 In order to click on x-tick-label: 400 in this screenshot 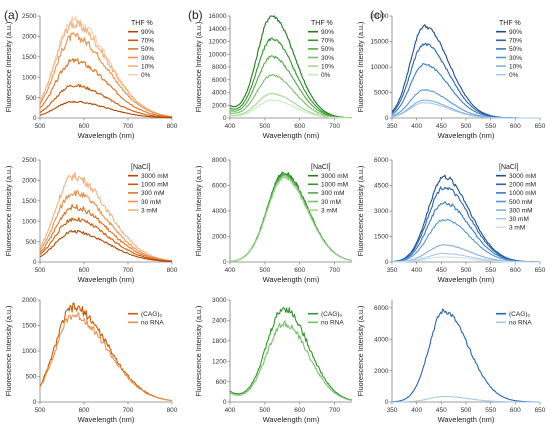, I will do `click(230, 410)`.